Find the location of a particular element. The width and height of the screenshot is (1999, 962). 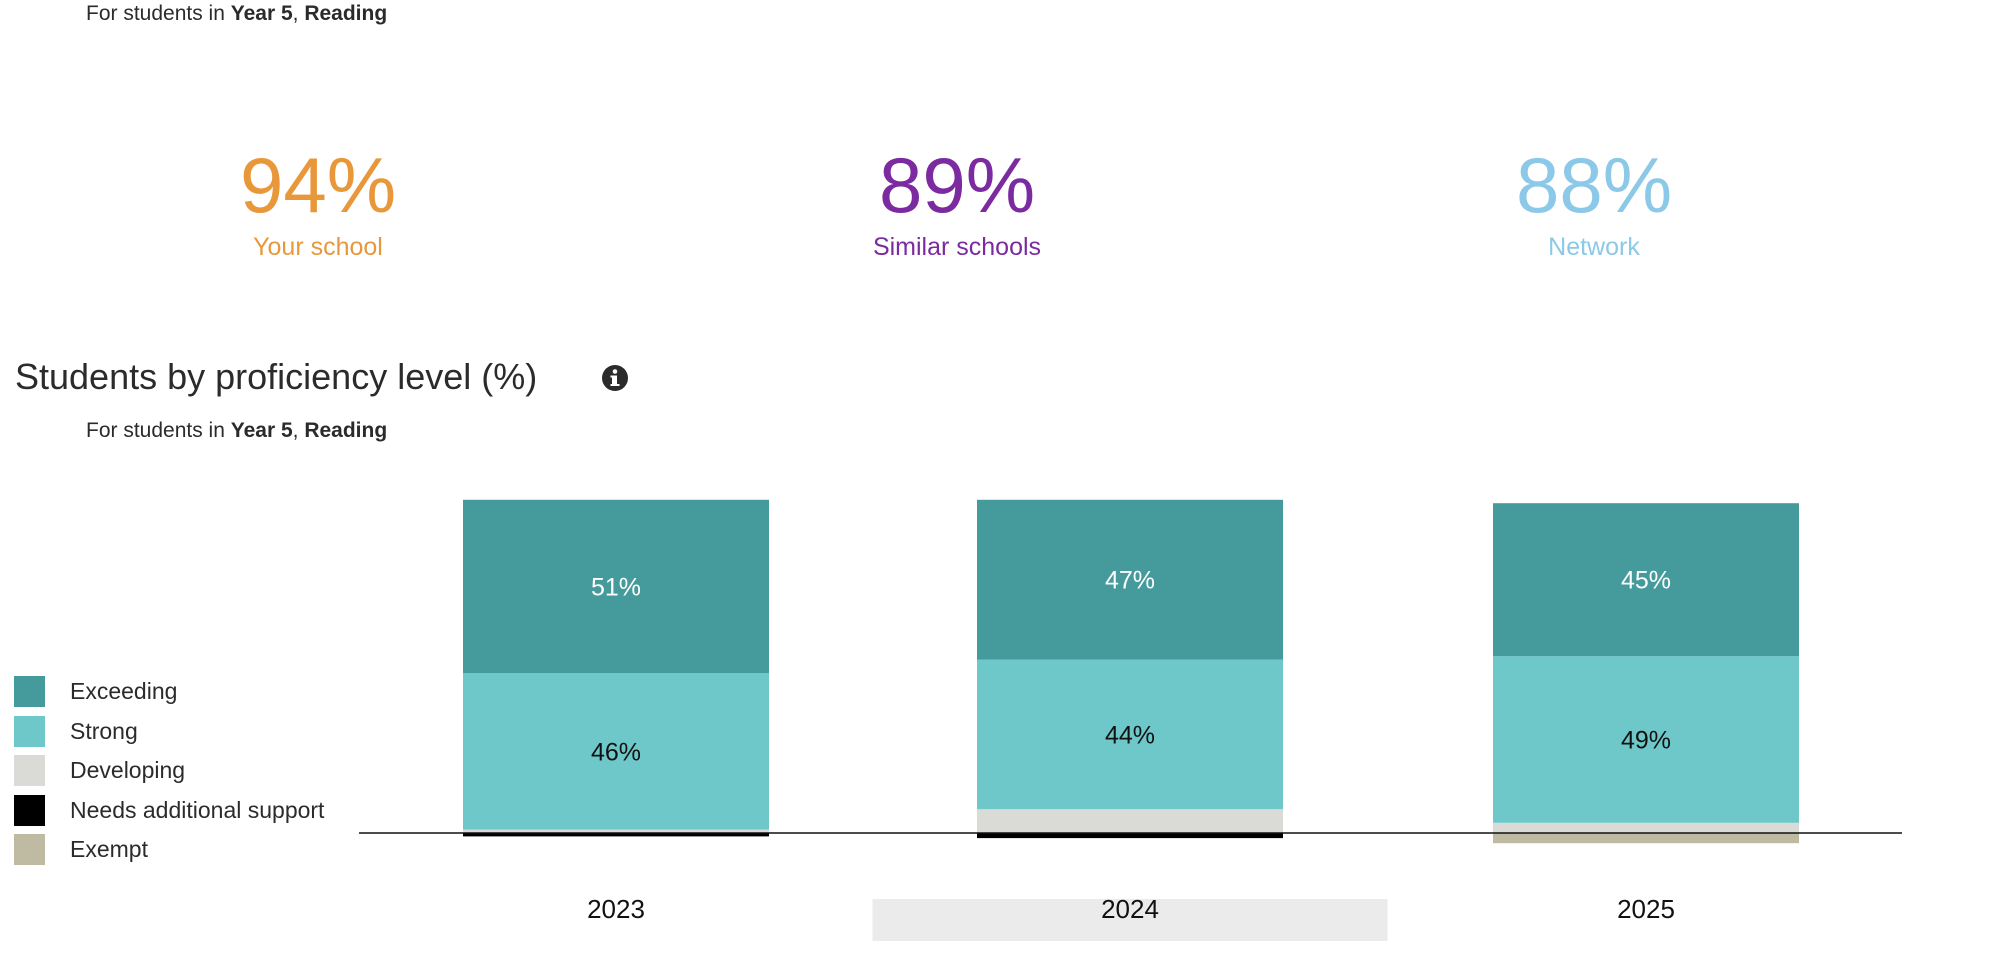

stat-network-value: 88% is located at coordinates (1594, 185).